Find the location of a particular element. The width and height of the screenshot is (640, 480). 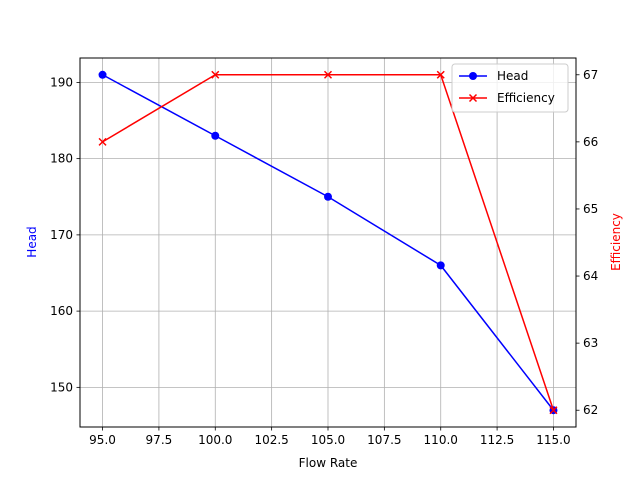

y-right-tick-label: 63 is located at coordinates (590, 343).